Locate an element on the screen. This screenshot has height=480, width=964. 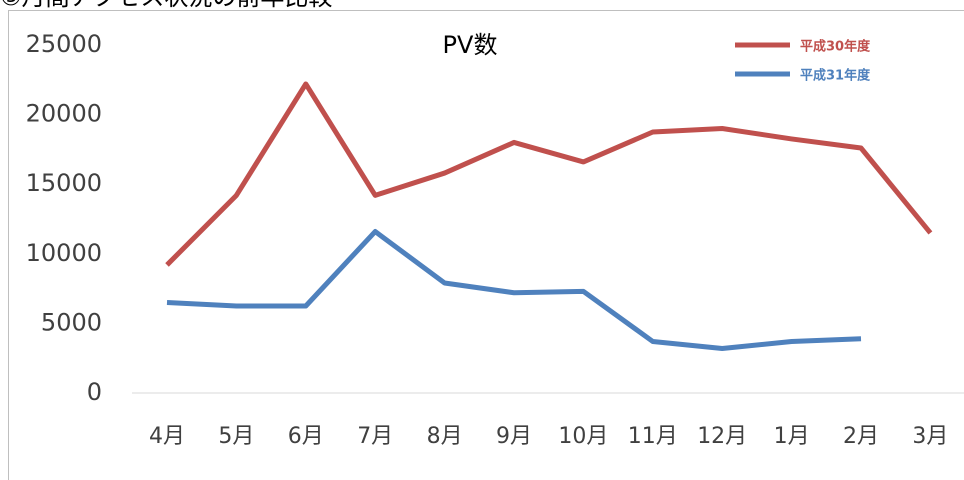
page-heading: ③月間アクセス状況の前年比較 is located at coordinates (166, 5).